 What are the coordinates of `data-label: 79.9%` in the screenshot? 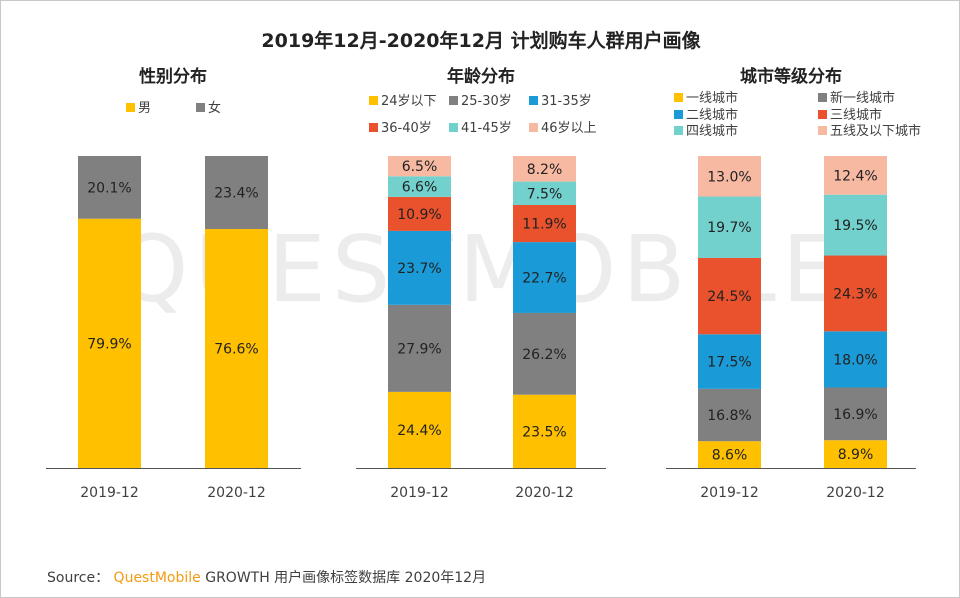 It's located at (109, 344).